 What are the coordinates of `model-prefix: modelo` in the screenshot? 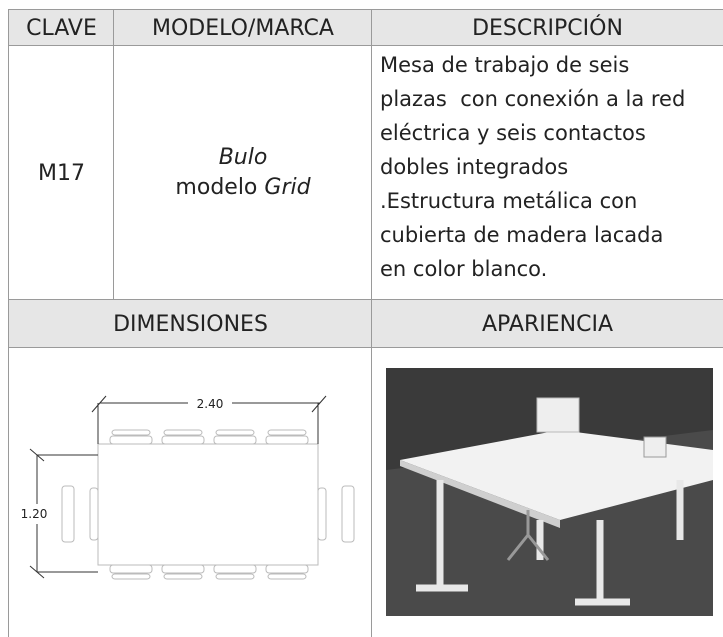 It's located at (216, 187).